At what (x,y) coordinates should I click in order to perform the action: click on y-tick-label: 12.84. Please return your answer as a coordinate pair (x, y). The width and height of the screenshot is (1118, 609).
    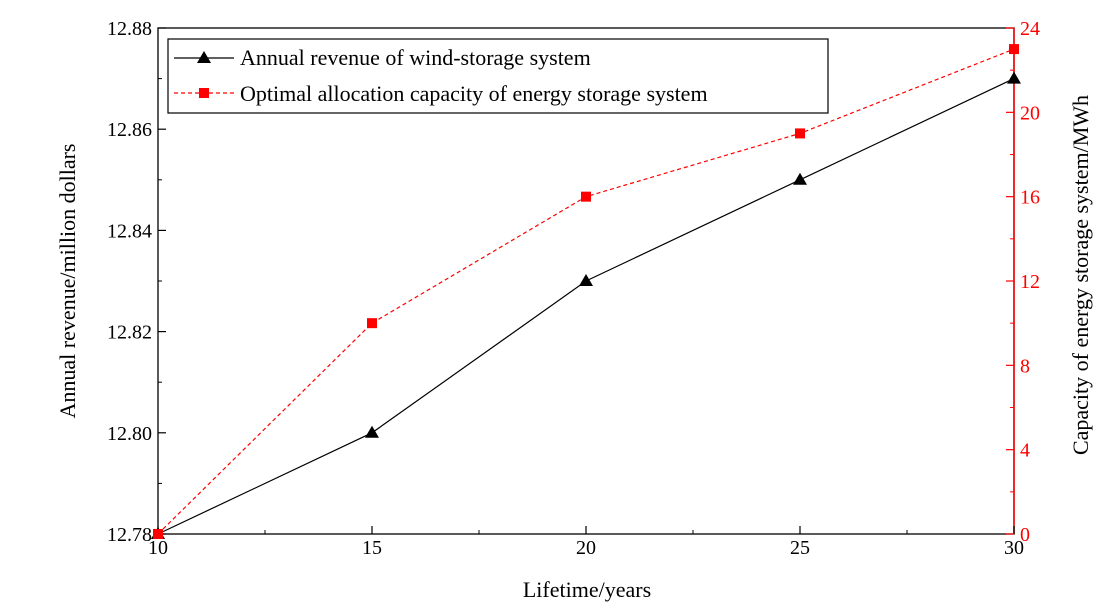
    Looking at the image, I should click on (129, 231).